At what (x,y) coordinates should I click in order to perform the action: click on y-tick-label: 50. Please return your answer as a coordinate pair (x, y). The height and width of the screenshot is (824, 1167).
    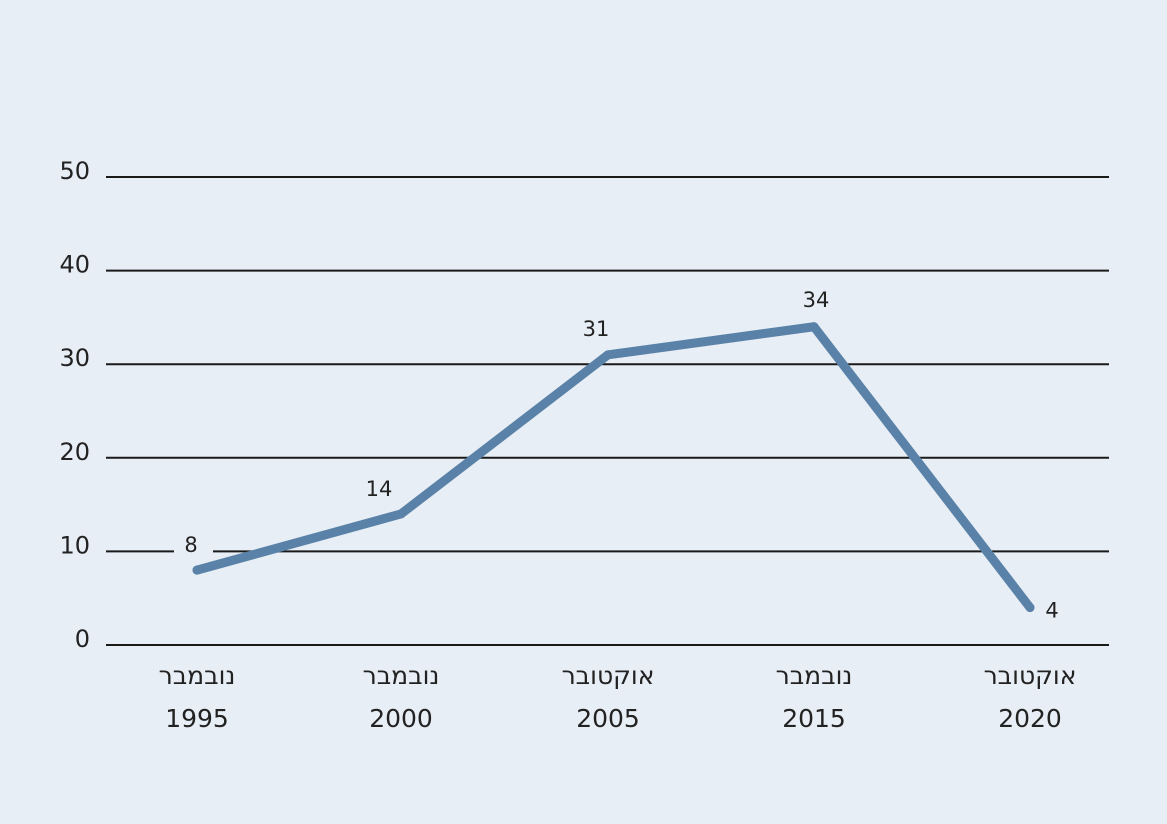
    Looking at the image, I should click on (74, 171).